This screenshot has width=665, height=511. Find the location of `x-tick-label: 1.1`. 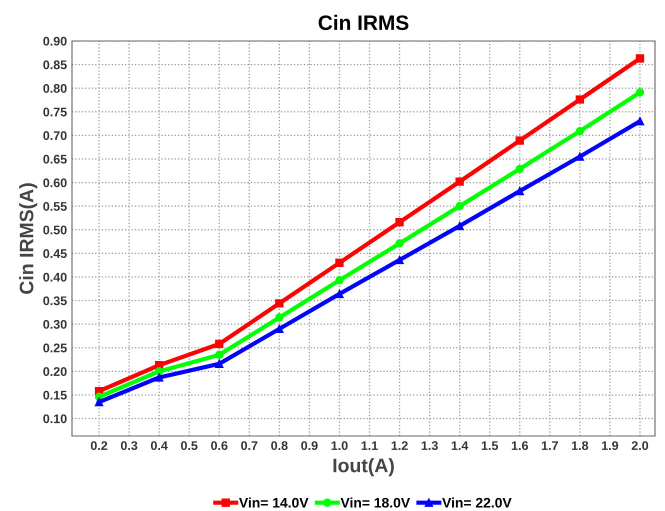

x-tick-label: 1.1 is located at coordinates (370, 445).